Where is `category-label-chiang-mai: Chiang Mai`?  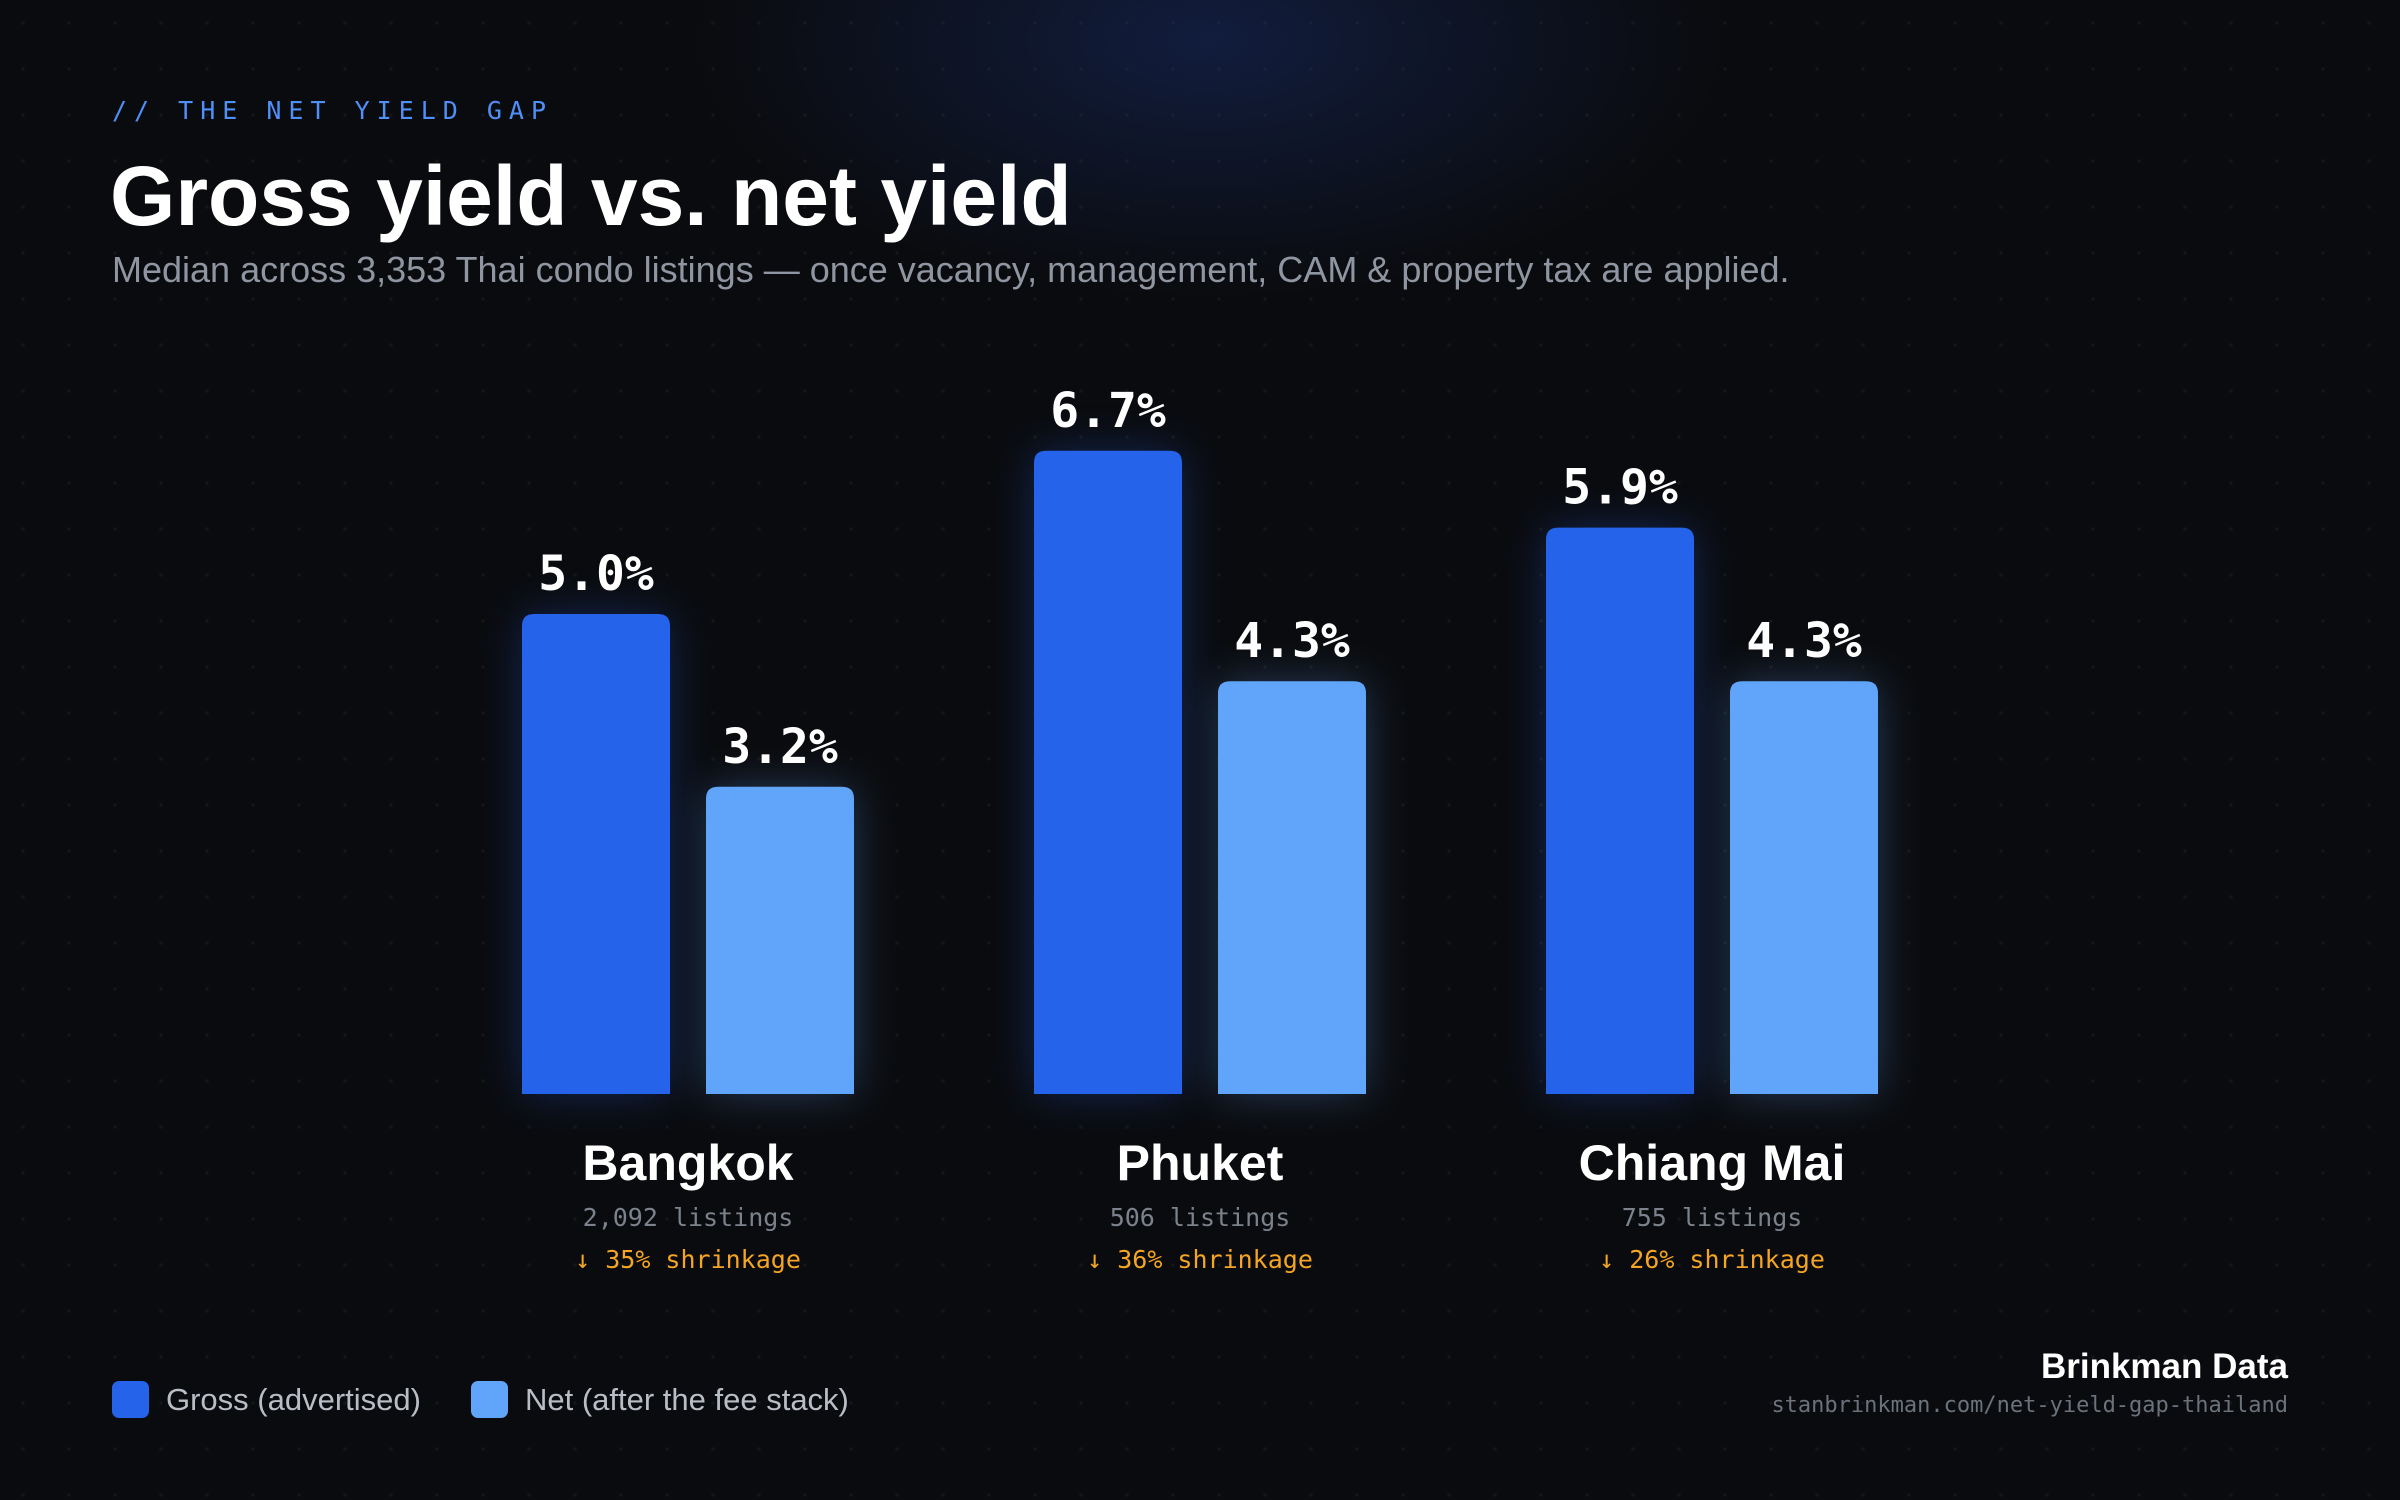
category-label-chiang-mai: Chiang Mai is located at coordinates (1712, 1163).